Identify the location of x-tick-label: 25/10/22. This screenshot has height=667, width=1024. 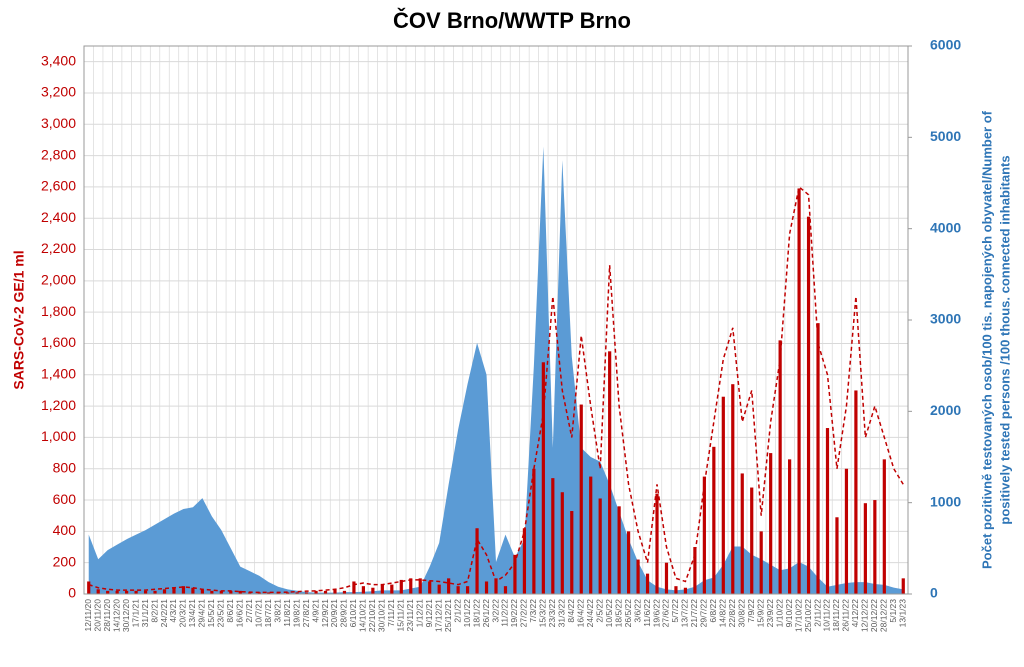
(808, 615).